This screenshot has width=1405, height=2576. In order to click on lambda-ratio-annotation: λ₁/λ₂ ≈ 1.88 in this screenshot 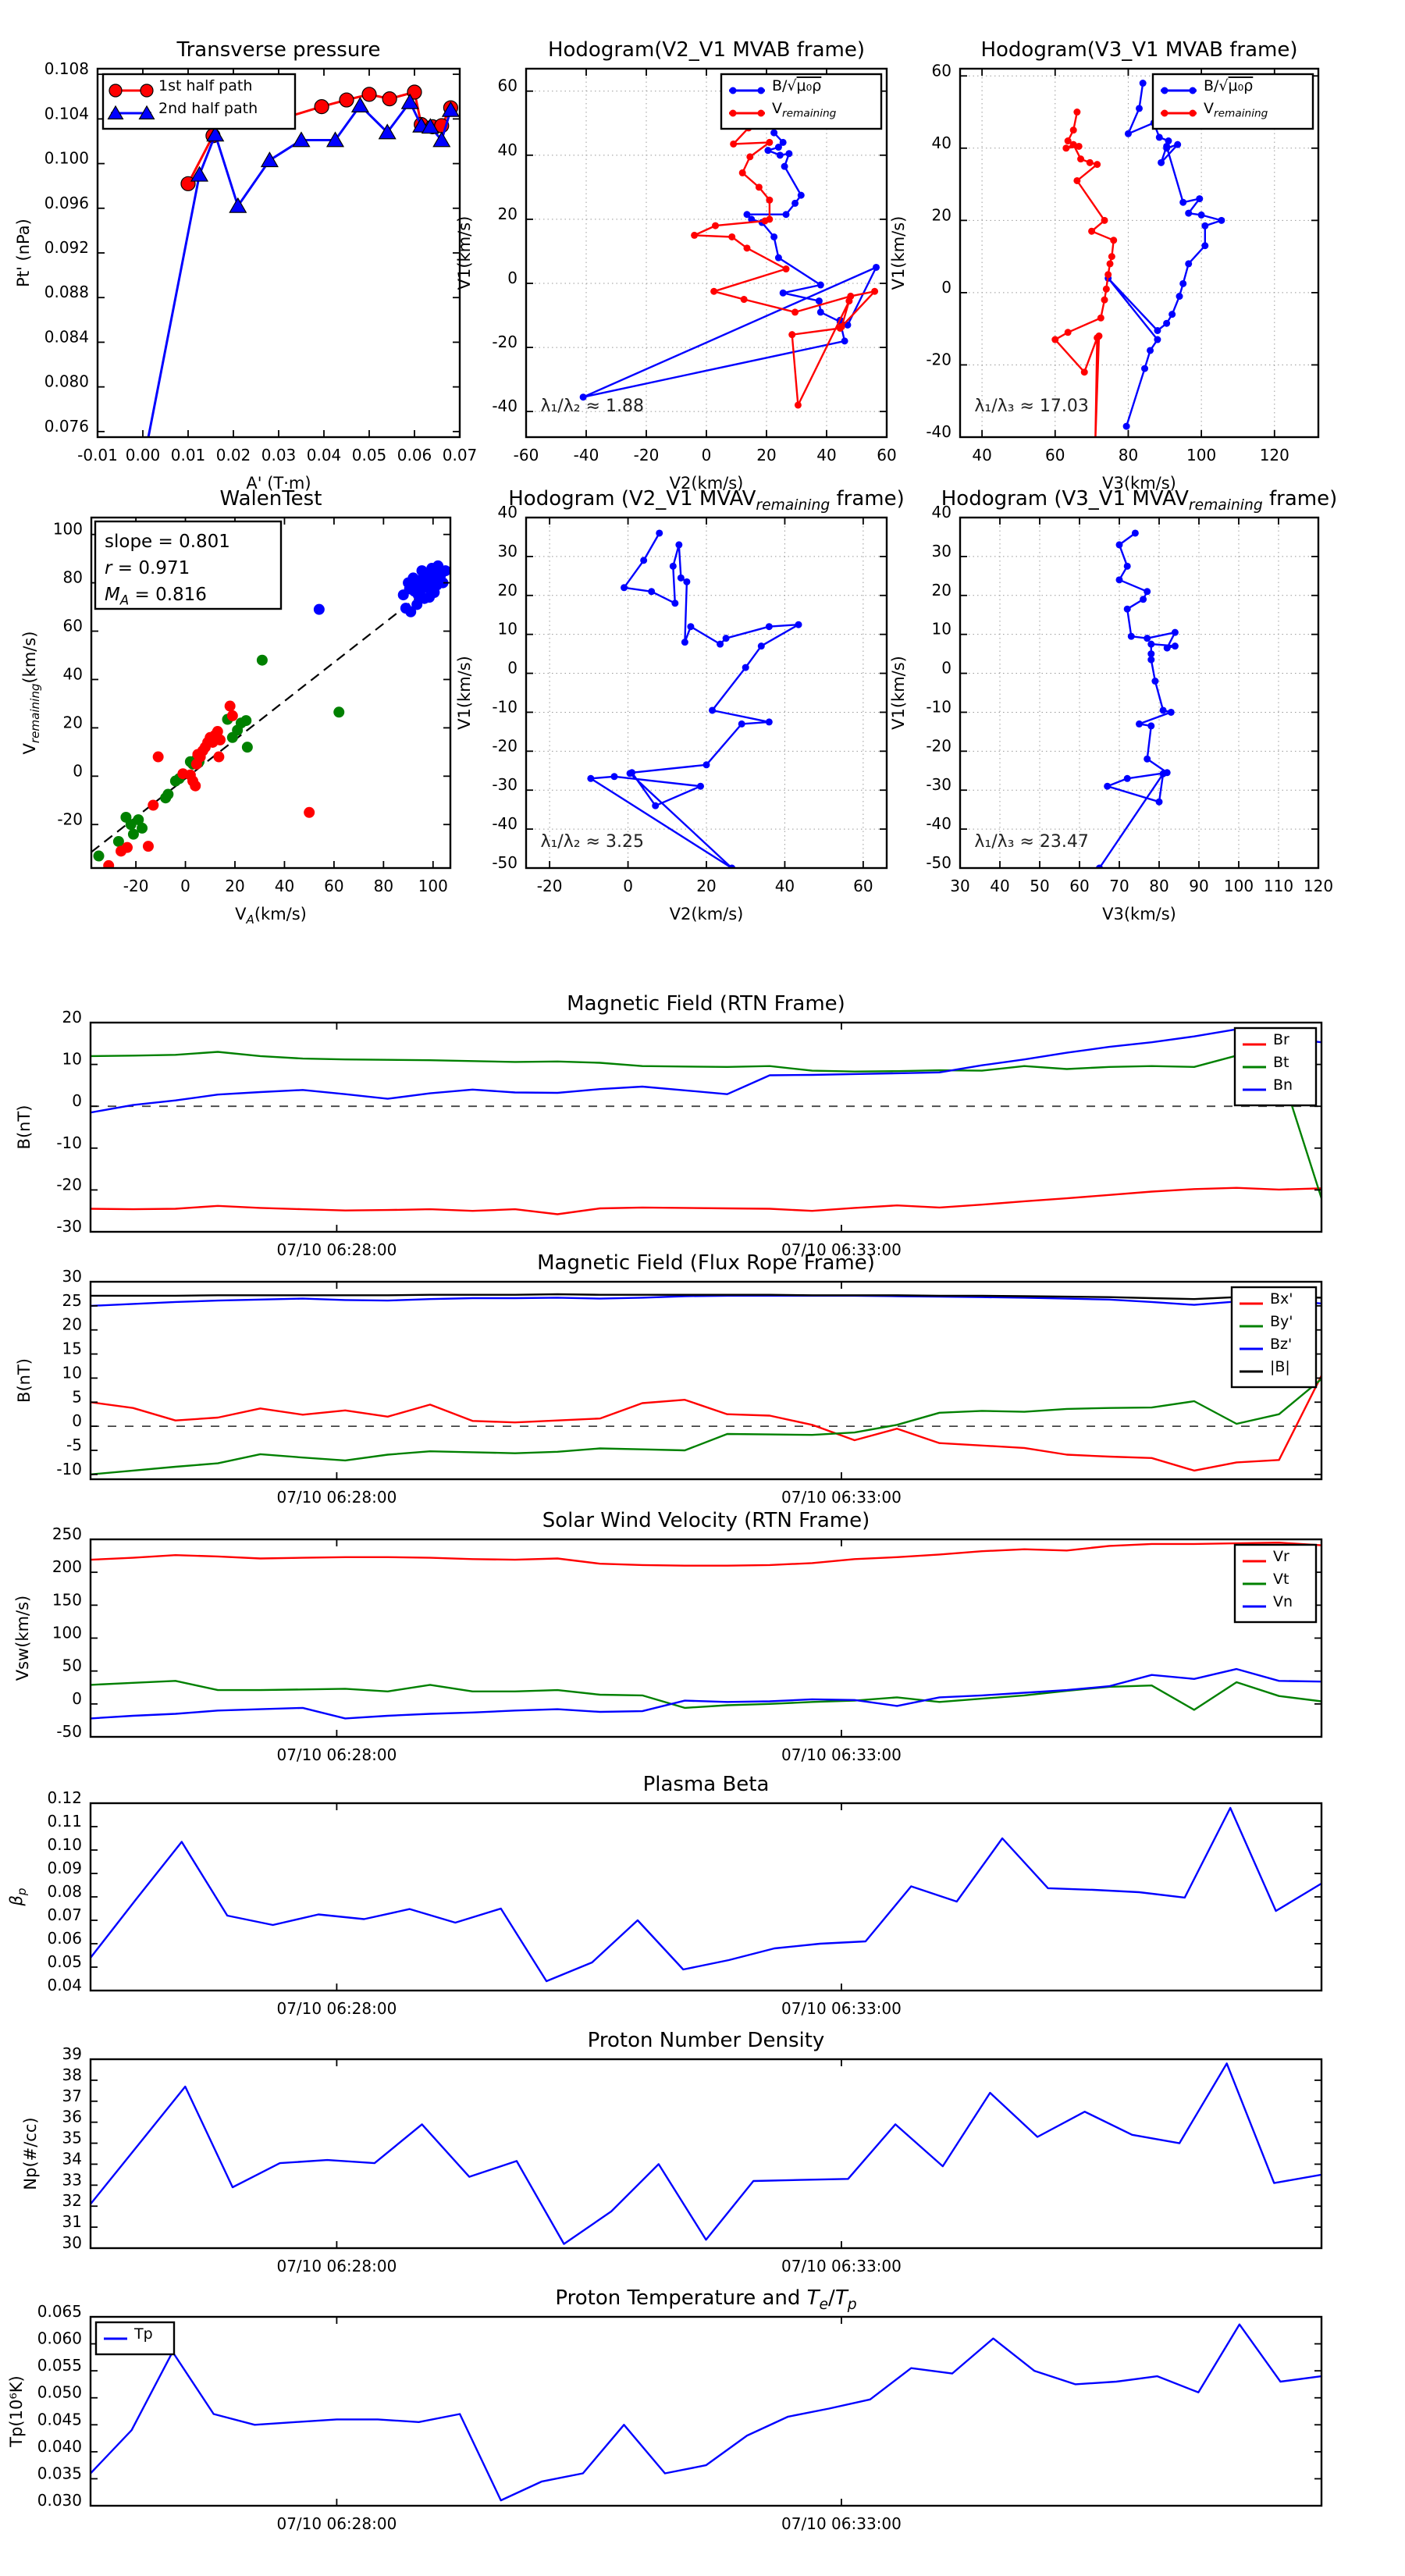, I will do `click(592, 406)`.